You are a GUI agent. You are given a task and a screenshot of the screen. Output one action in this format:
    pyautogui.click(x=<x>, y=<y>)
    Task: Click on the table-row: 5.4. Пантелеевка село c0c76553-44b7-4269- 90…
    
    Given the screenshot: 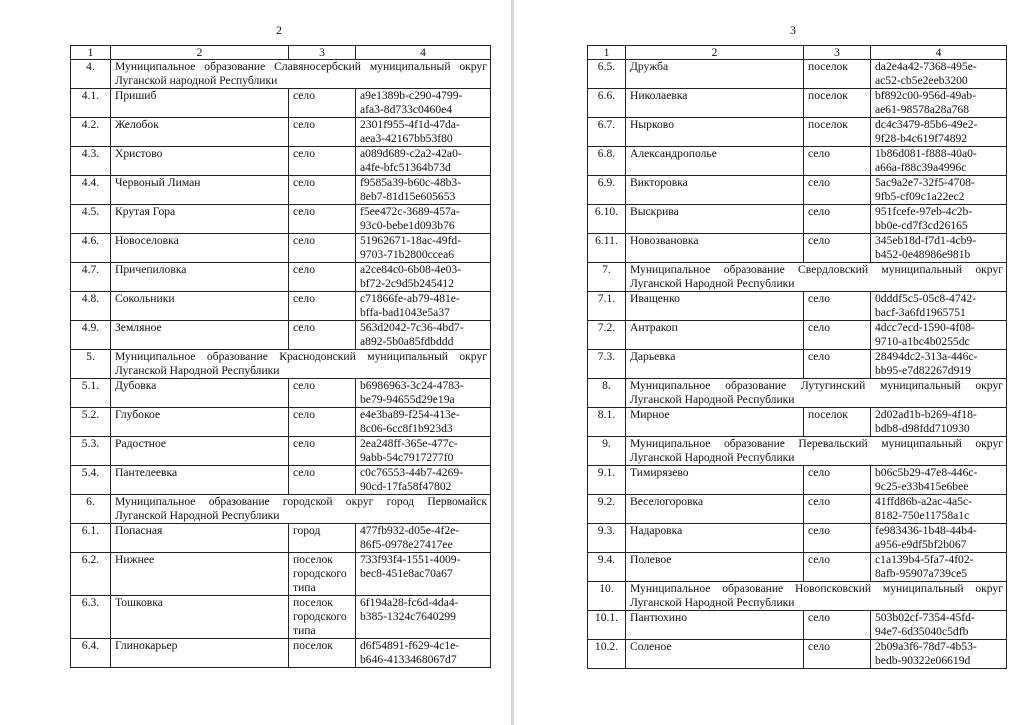 What is the action you would take?
    pyautogui.click(x=280, y=480)
    